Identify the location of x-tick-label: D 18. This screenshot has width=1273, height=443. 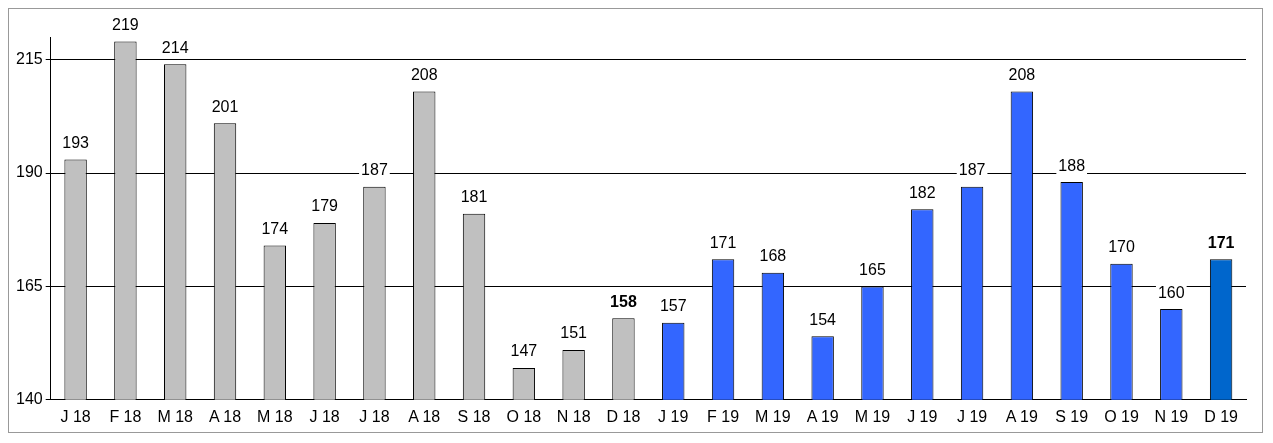
(623, 416).